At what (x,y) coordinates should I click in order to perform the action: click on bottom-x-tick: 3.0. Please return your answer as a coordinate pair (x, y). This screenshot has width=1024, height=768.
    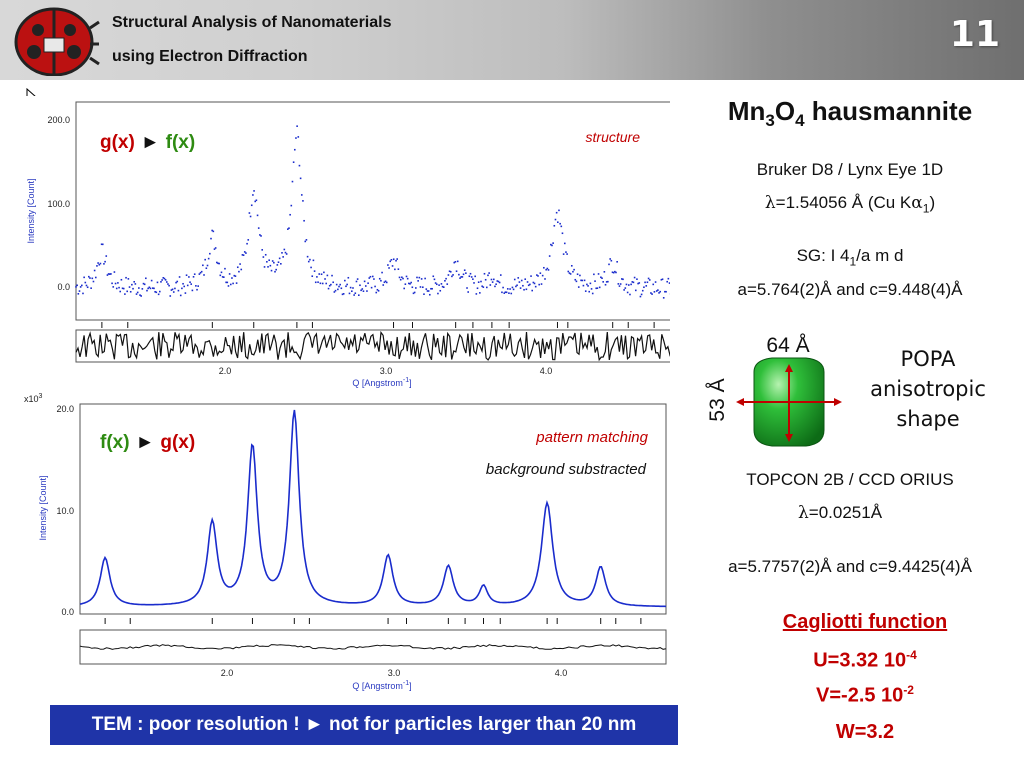
    Looking at the image, I should click on (394, 673).